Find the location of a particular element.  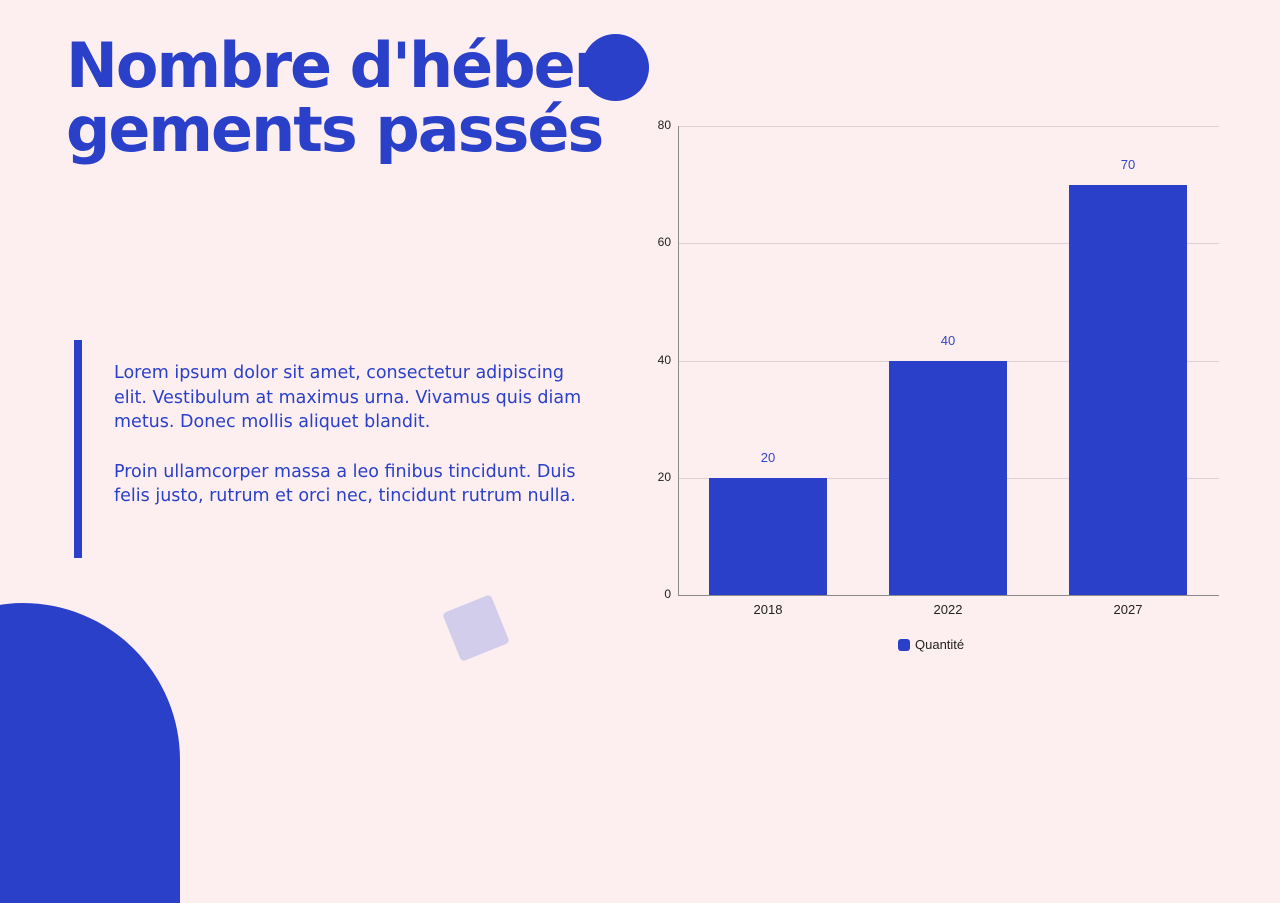

y-tick-label: 40 is located at coordinates (664, 359).